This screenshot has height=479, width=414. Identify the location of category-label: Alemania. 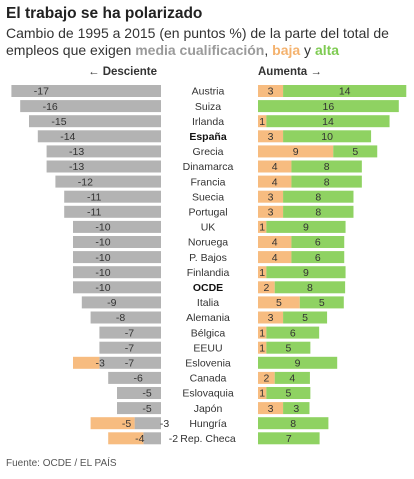
(208, 318).